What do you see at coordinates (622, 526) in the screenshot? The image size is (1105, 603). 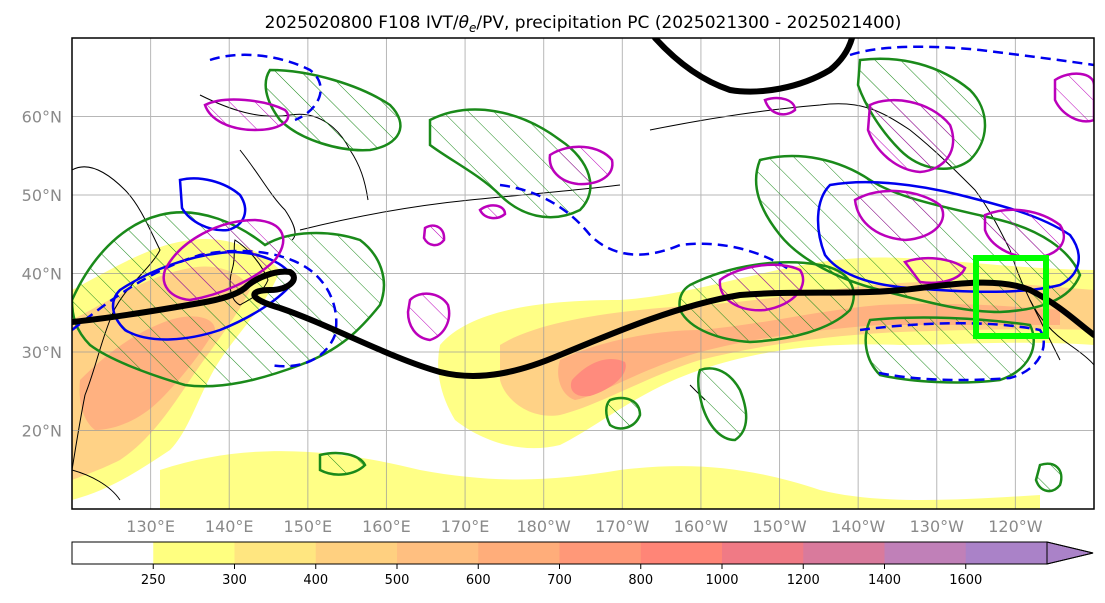 I see `lon-tick-label: 170°W` at bounding box center [622, 526].